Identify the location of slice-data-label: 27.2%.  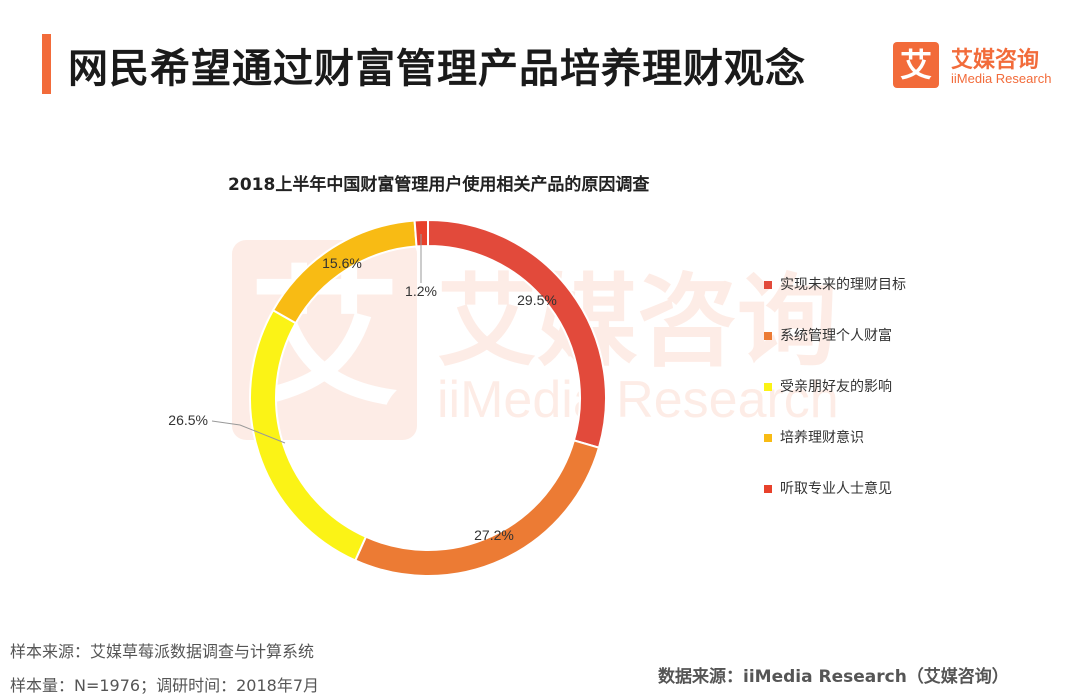
(494, 535).